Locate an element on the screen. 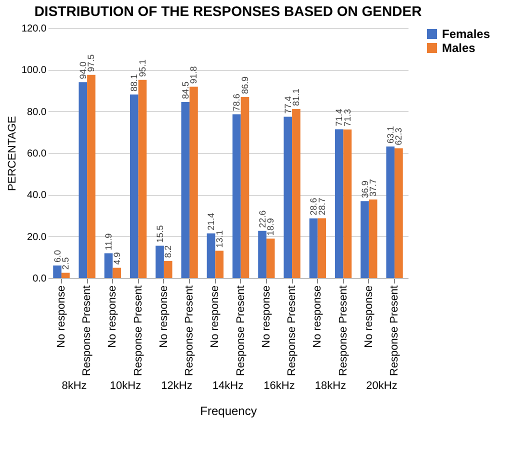 The width and height of the screenshot is (528, 470). data-label: 18.9 is located at coordinates (271, 227).